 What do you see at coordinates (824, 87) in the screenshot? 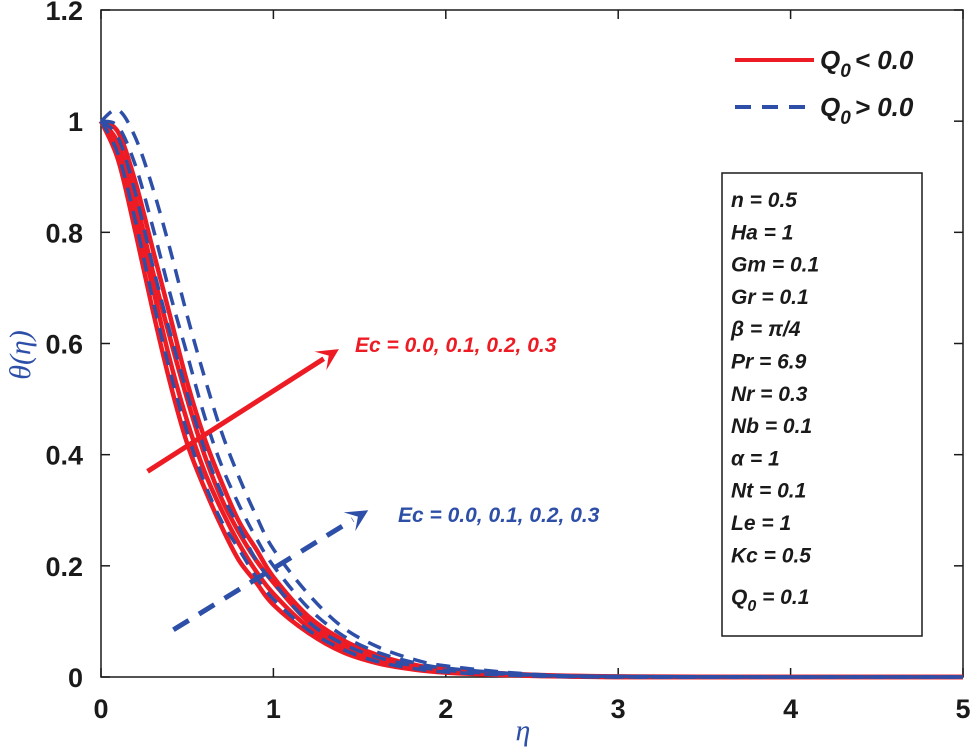
I see `legend: Q0 < 0.0 Q0 > 0.0` at bounding box center [824, 87].